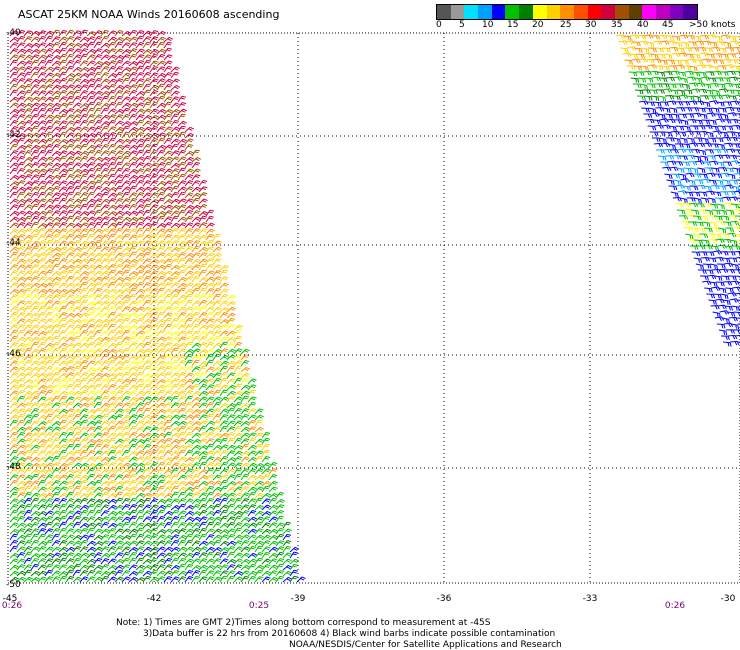 The image size is (740, 650). Describe the element at coordinates (298, 599) in the screenshot. I see `lon-label: -39` at that location.